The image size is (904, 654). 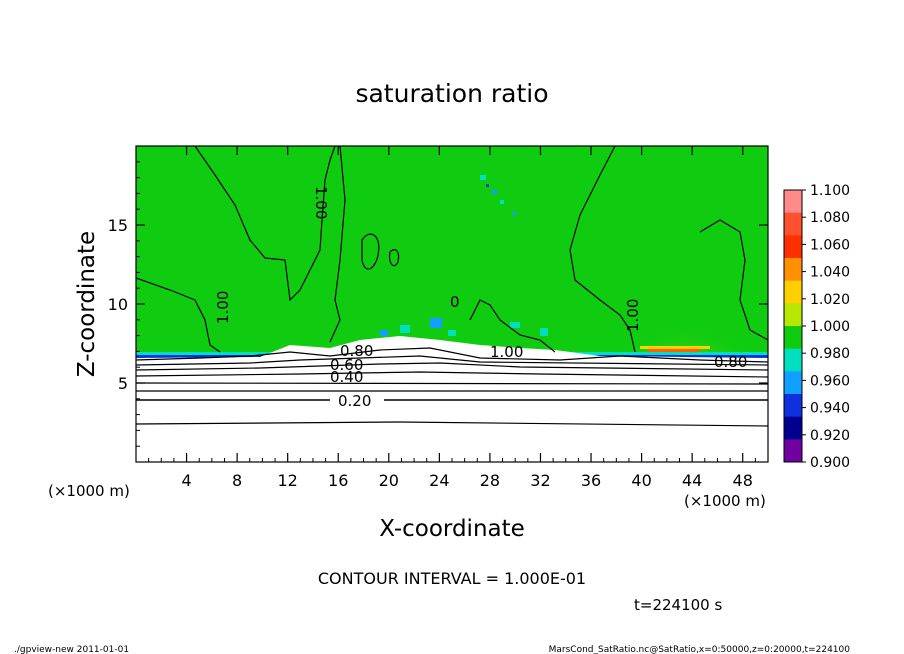 What do you see at coordinates (178, 315) in the screenshot?
I see `contour-1-00-left` at bounding box center [178, 315].